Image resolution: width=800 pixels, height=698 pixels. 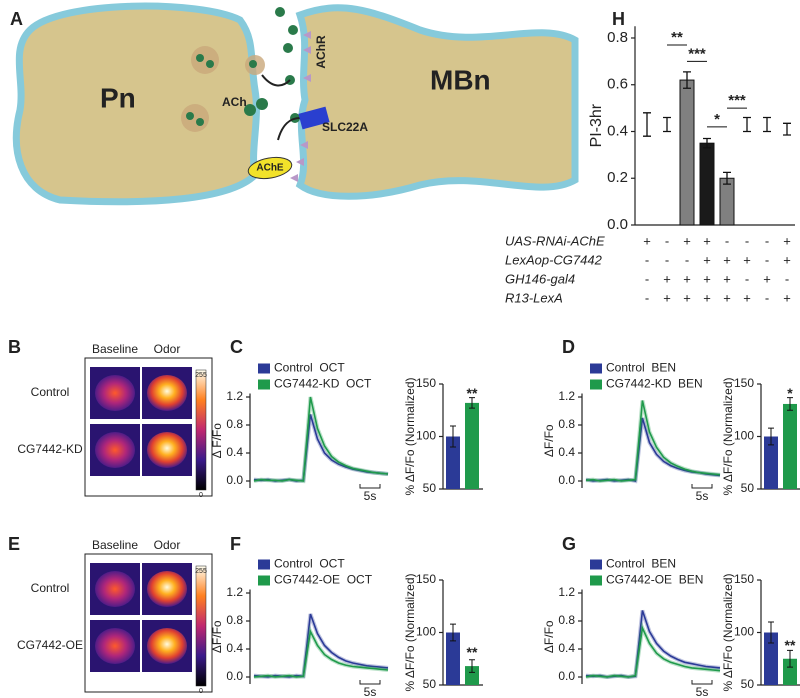 What do you see at coordinates (314, 118) in the screenshot?
I see `transporter` at bounding box center [314, 118].